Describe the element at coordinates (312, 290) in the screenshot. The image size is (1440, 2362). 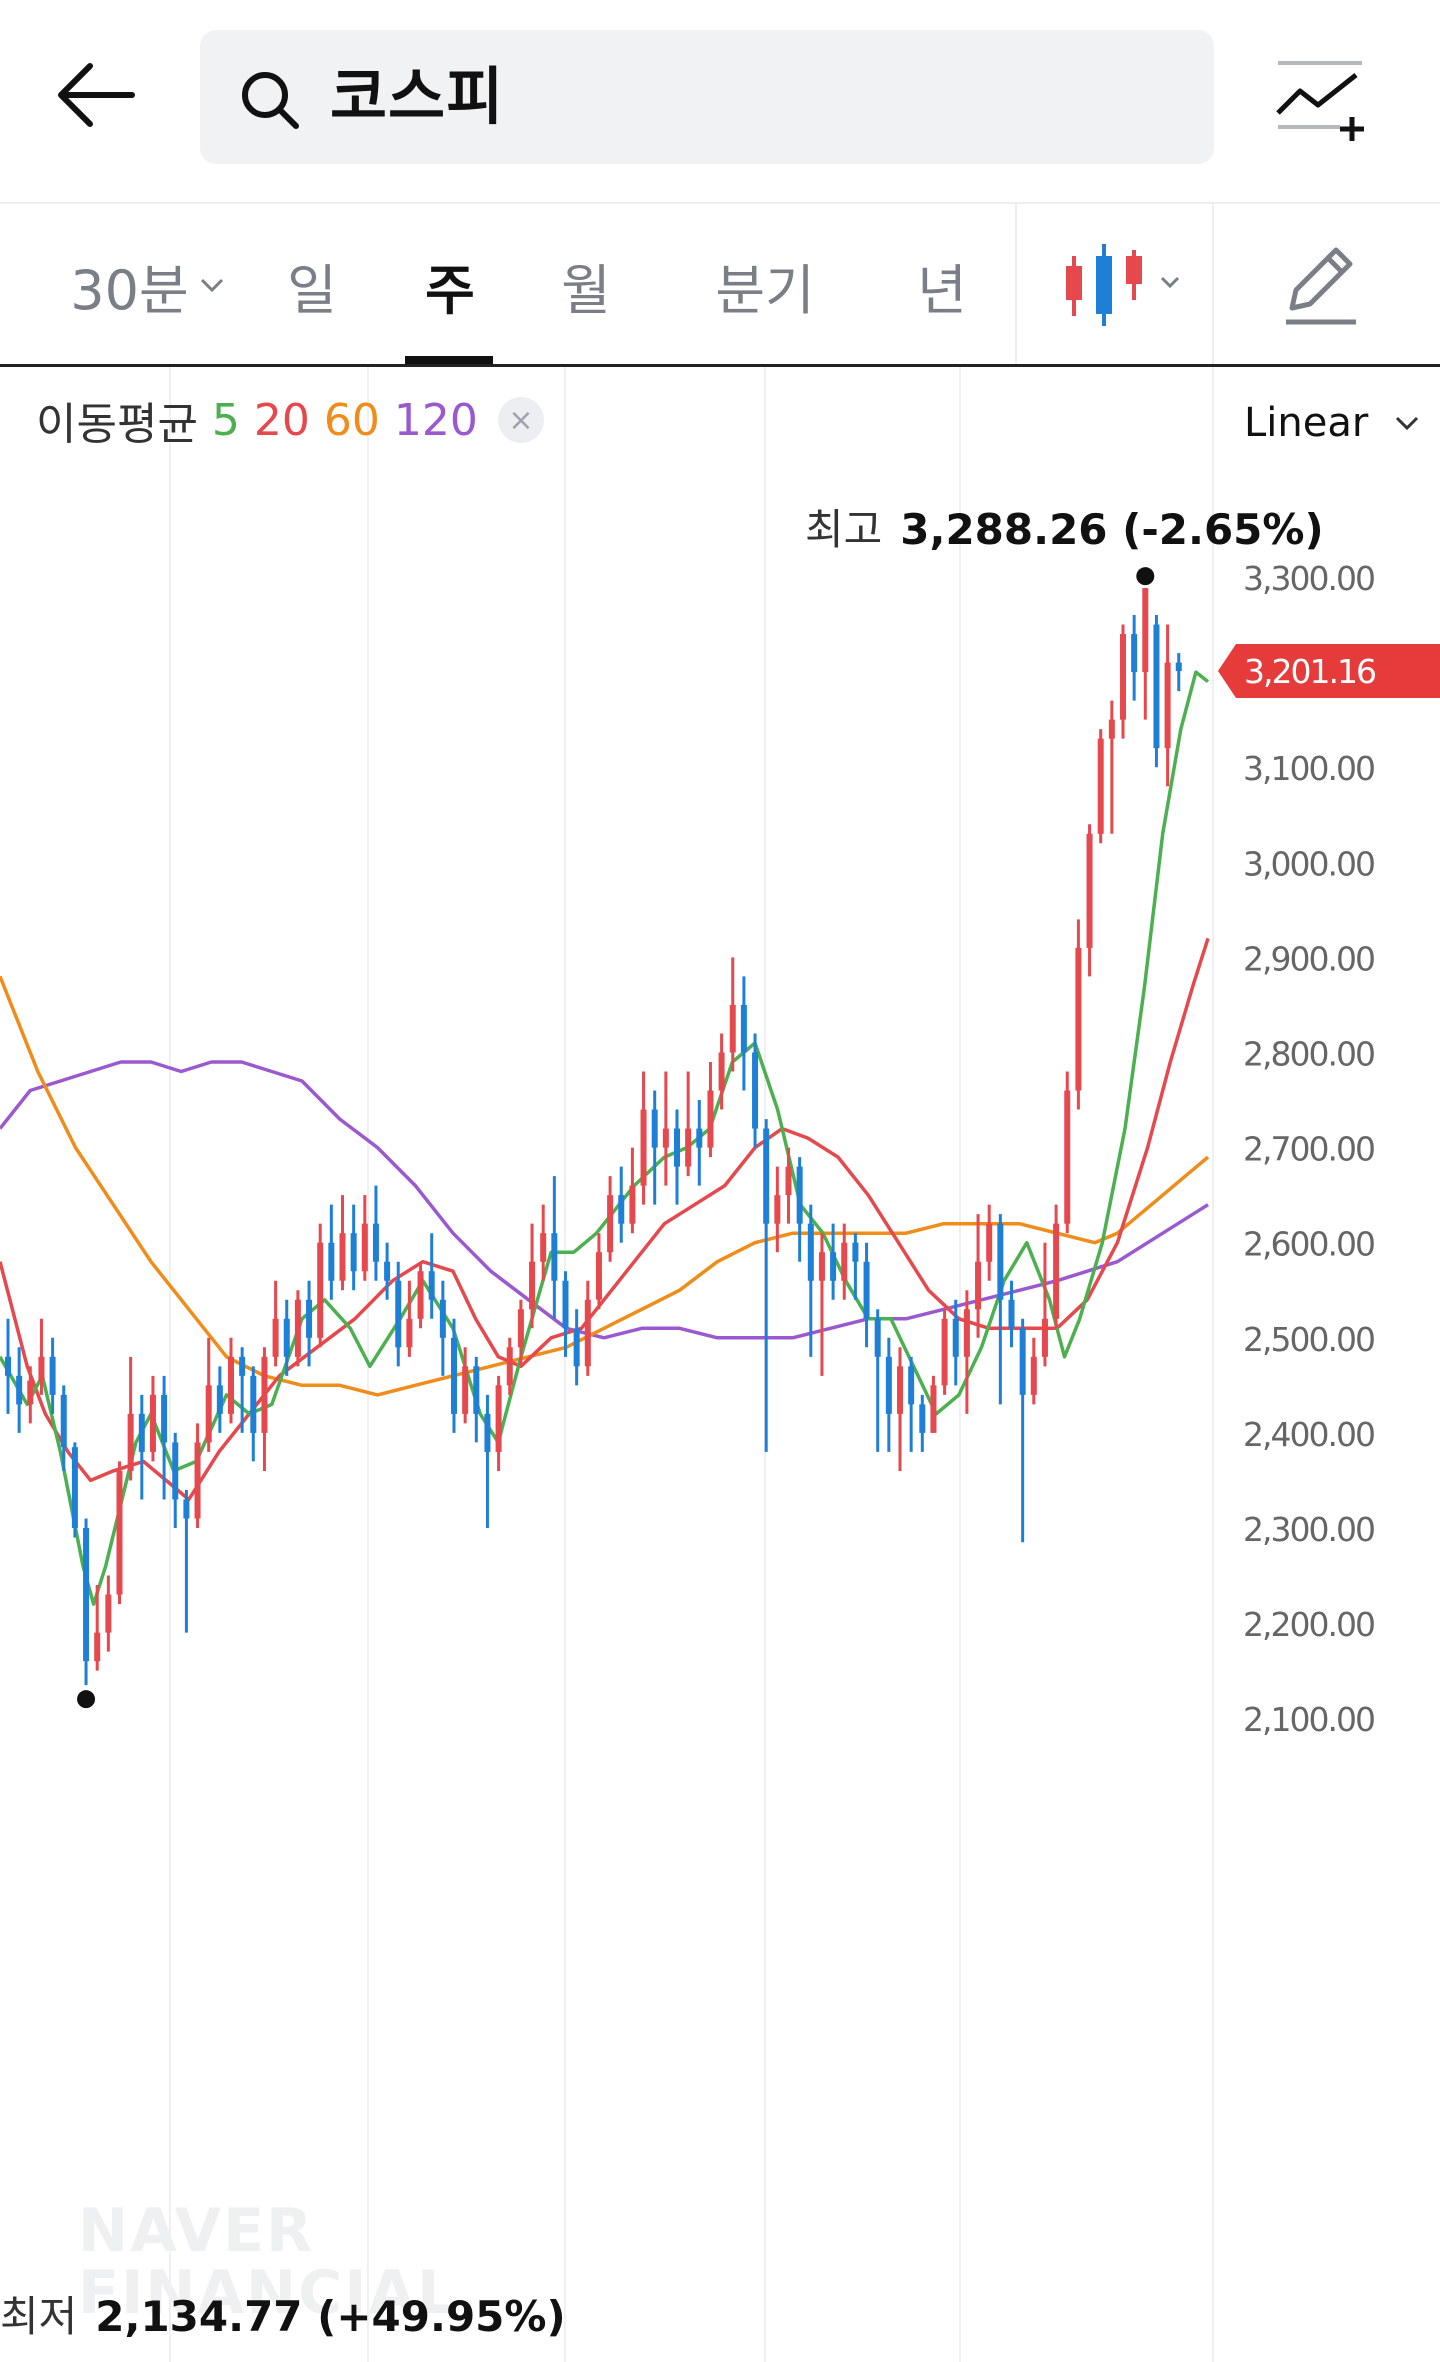
I see `tab-label: 일` at that location.